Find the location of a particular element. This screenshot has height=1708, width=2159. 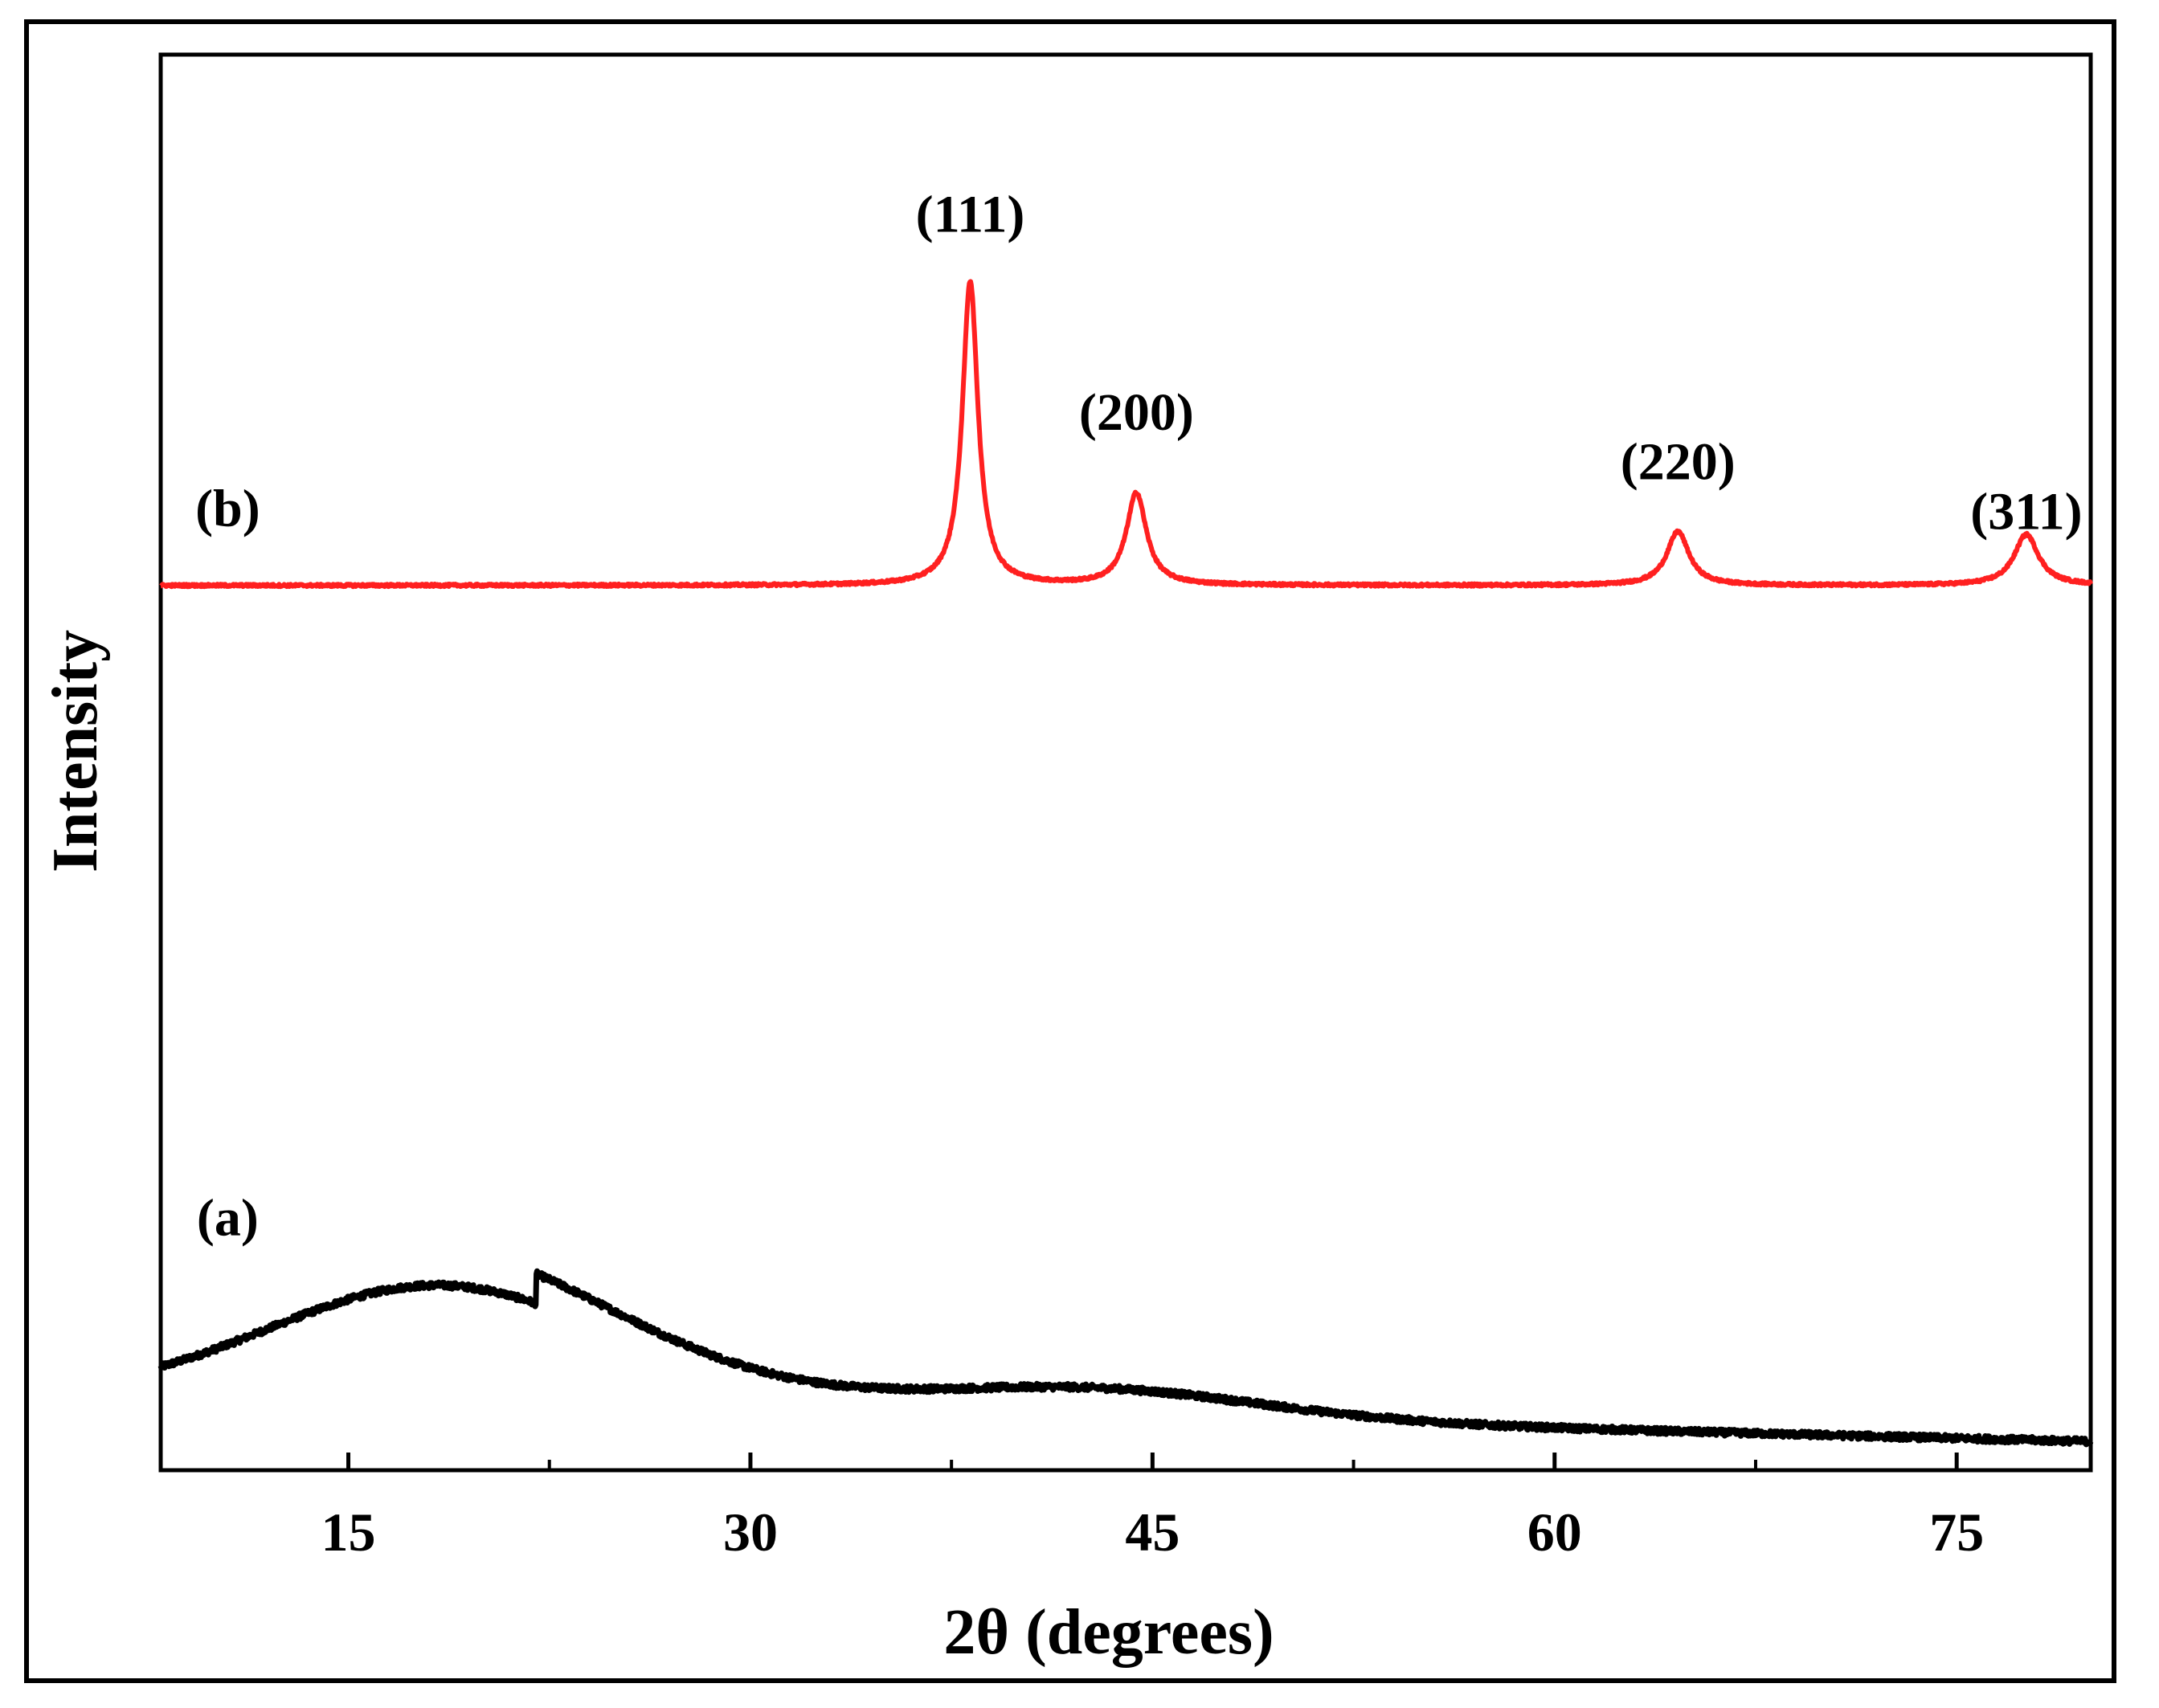

x-tick-label-45: 45 is located at coordinates (1152, 1532).